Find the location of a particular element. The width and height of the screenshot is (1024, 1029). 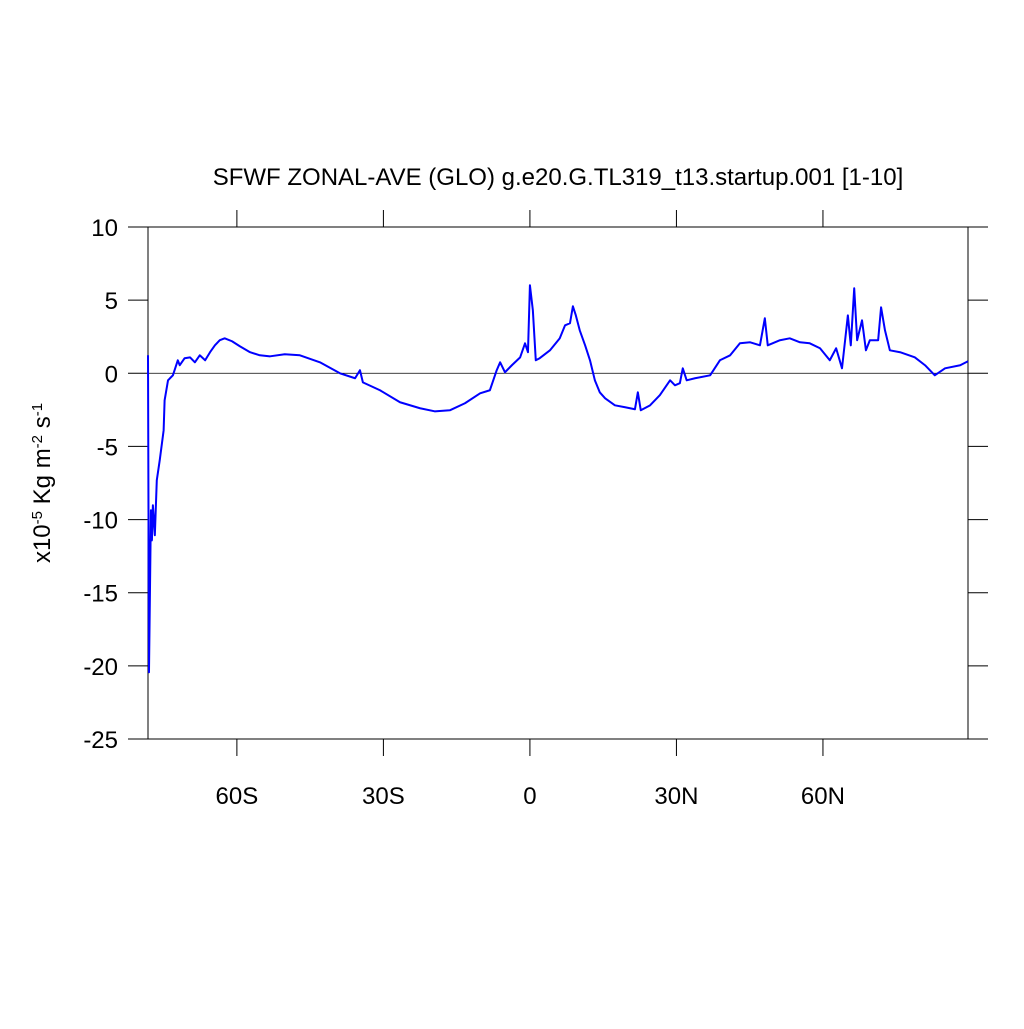

y-axis-label-part: x10 is located at coordinates (42, 543).